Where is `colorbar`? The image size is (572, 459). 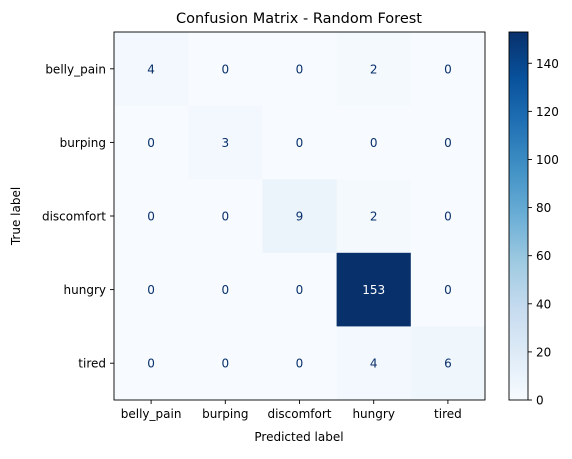
colorbar is located at coordinates (518, 216).